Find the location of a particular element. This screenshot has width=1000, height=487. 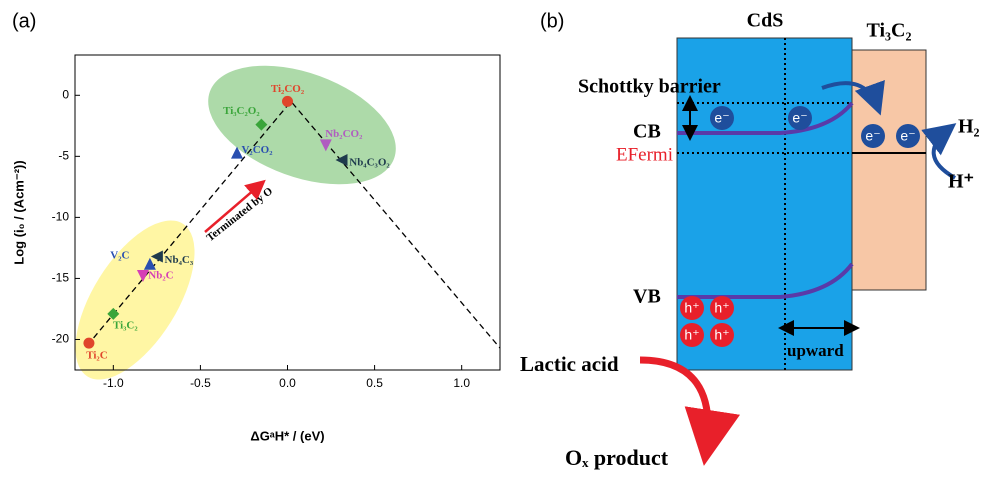

point-label: V₂CO₂ is located at coordinates (257, 150).